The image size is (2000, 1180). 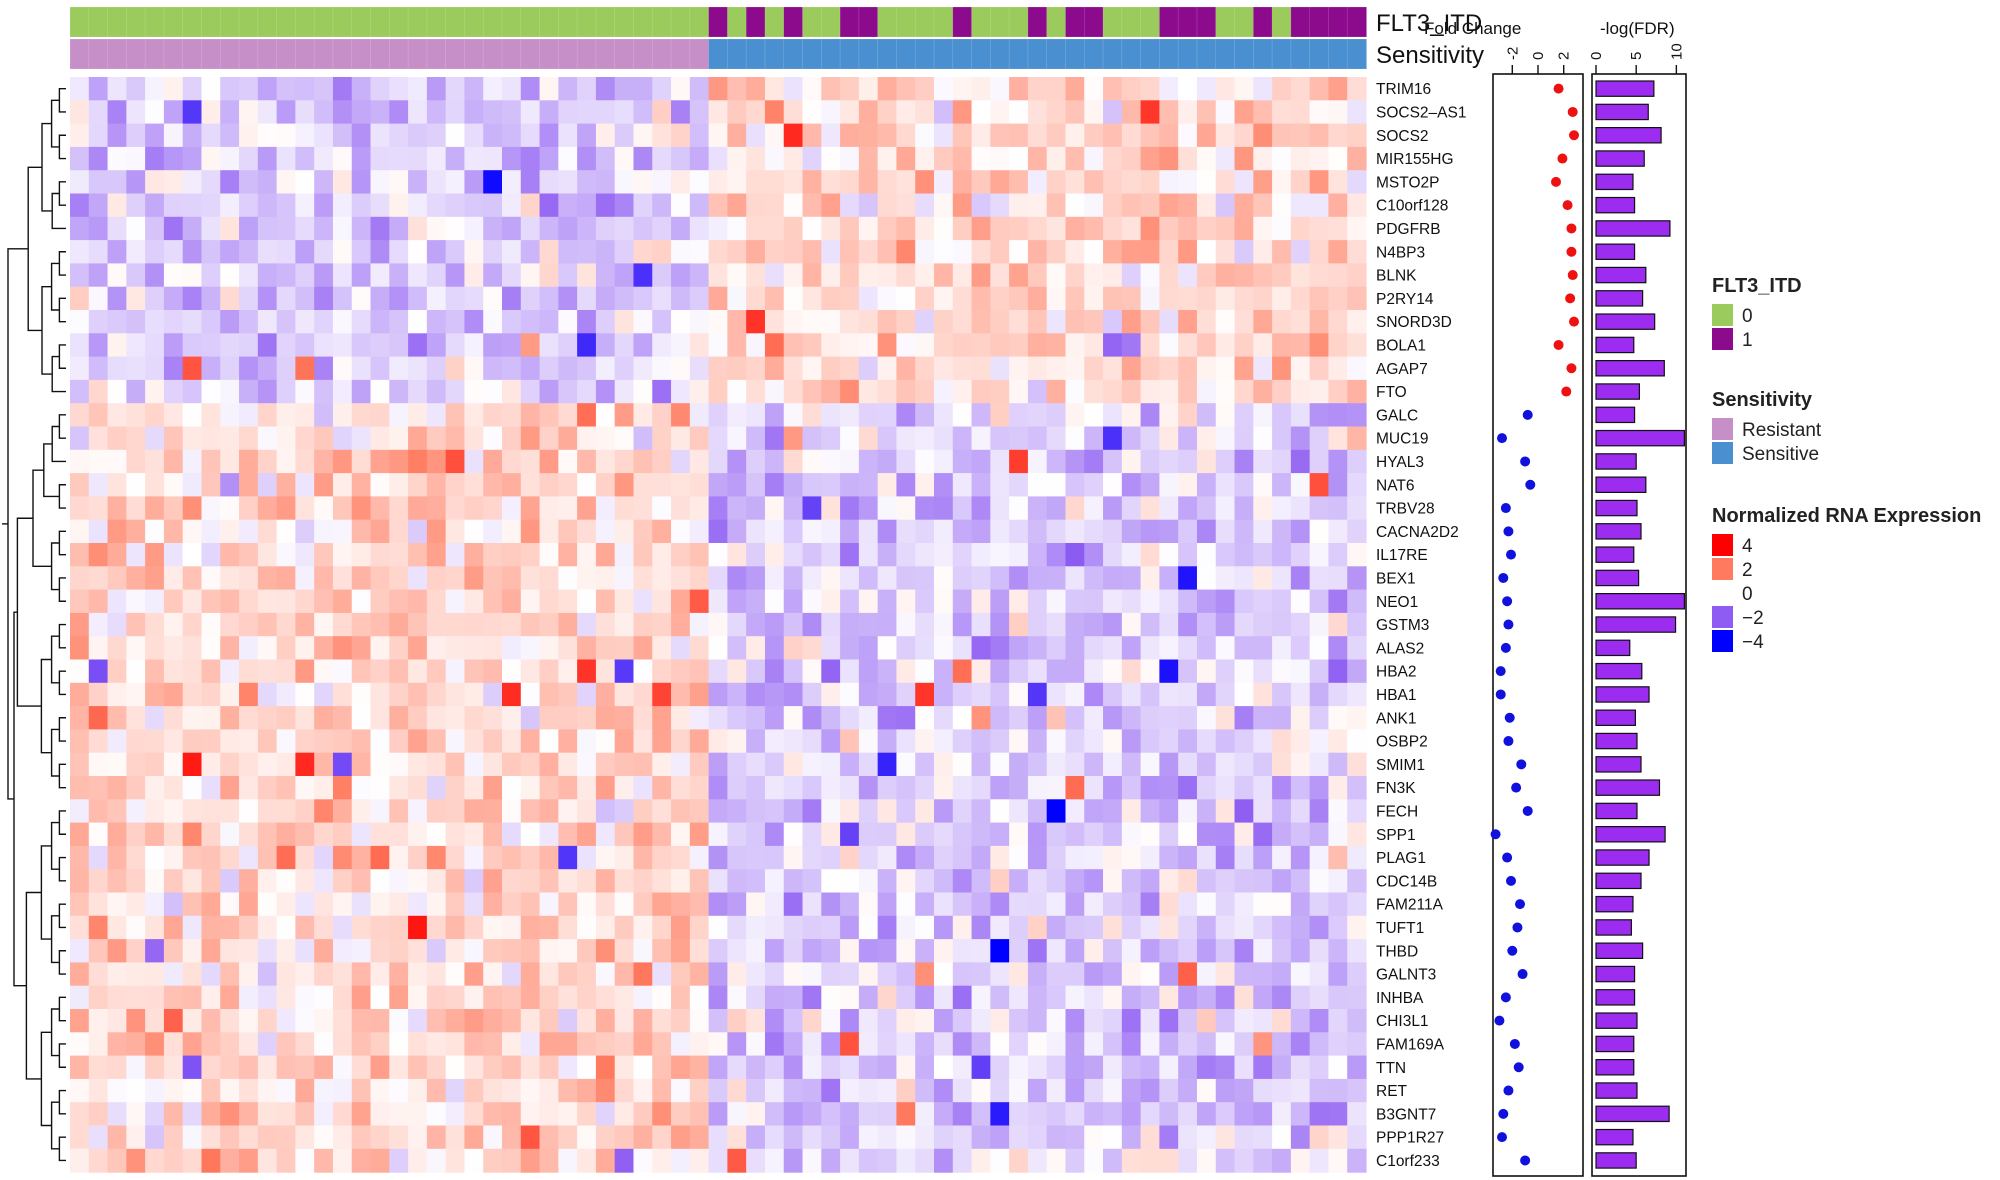 What do you see at coordinates (1402, 369) in the screenshot?
I see `gene-label: AGAP7` at bounding box center [1402, 369].